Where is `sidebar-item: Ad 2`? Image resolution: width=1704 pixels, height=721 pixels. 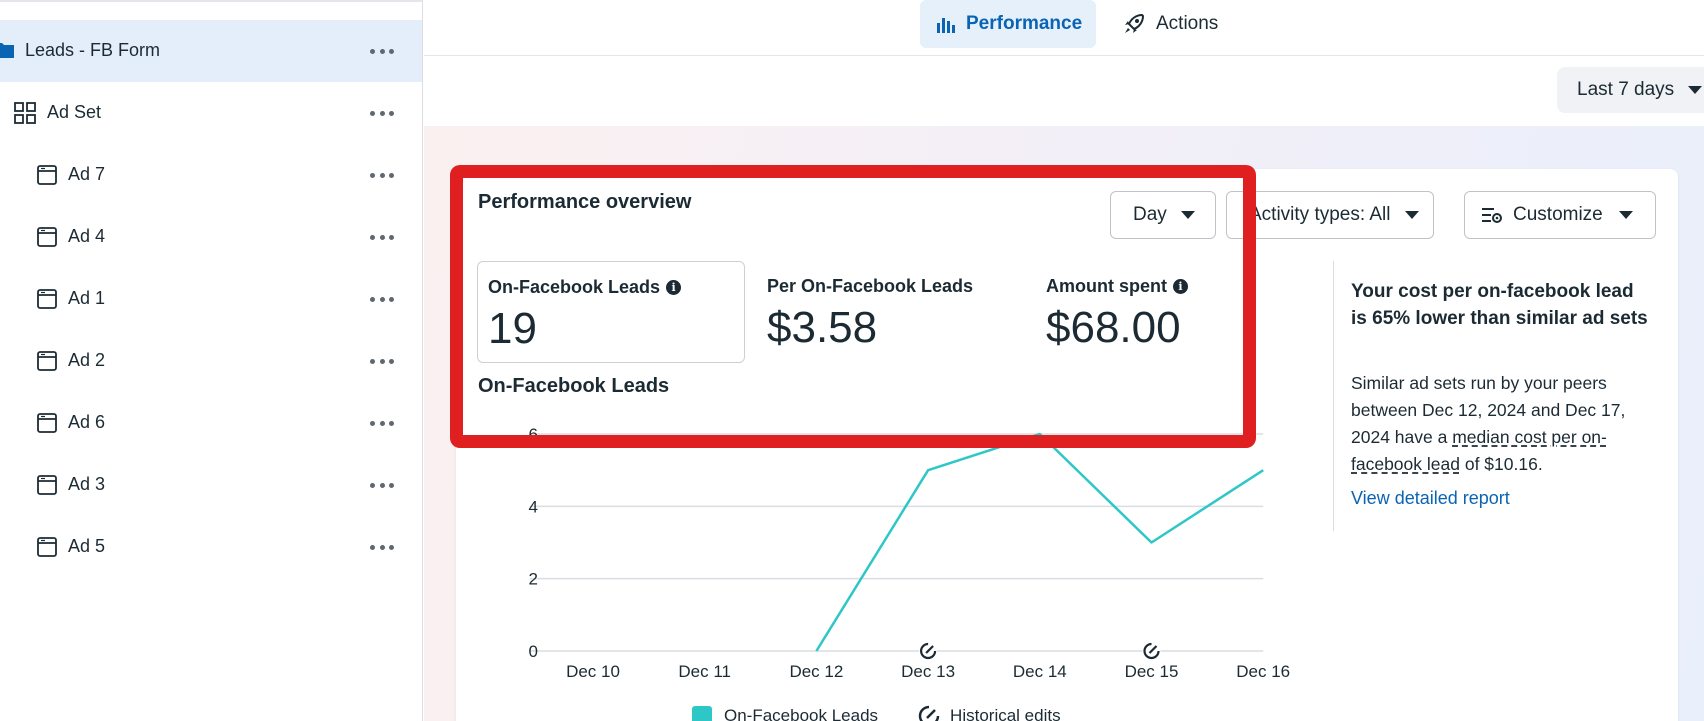
sidebar-item: Ad 2 is located at coordinates (211, 361).